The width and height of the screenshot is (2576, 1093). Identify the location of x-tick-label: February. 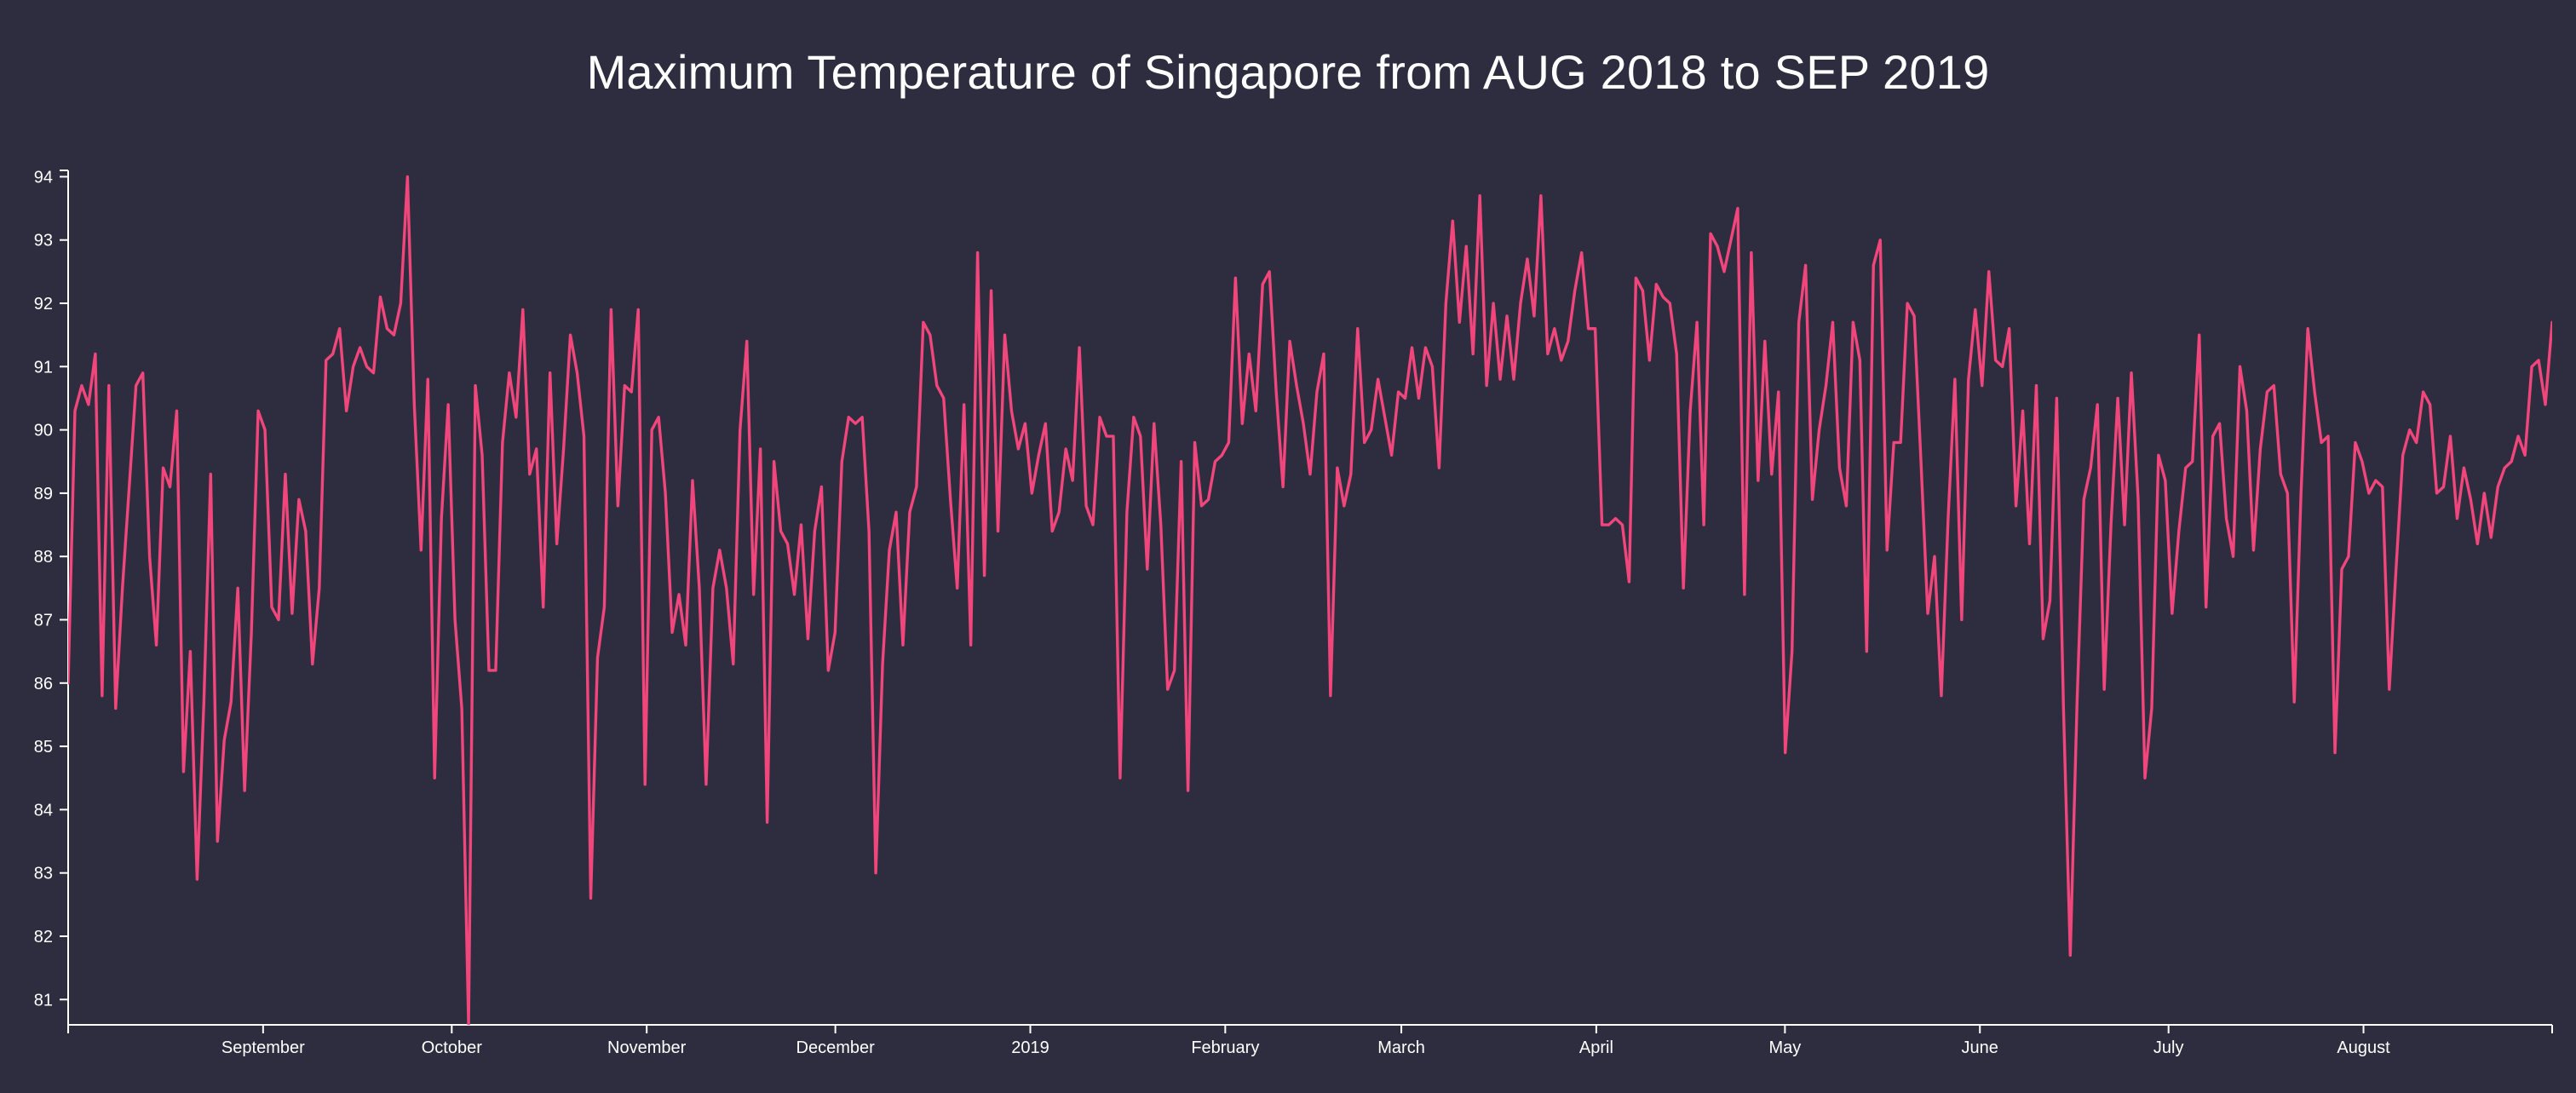
(1225, 1047).